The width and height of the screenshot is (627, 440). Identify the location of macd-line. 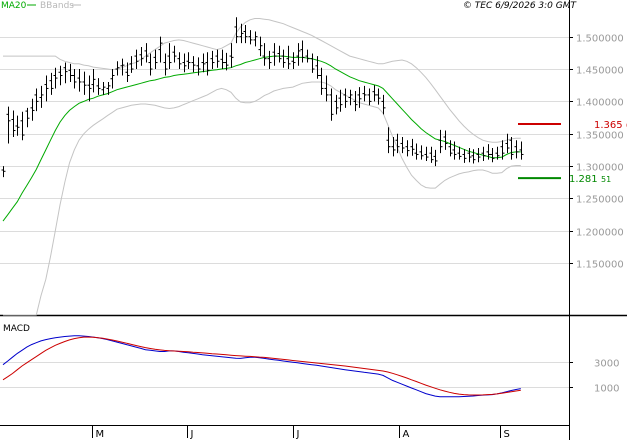
(261, 366).